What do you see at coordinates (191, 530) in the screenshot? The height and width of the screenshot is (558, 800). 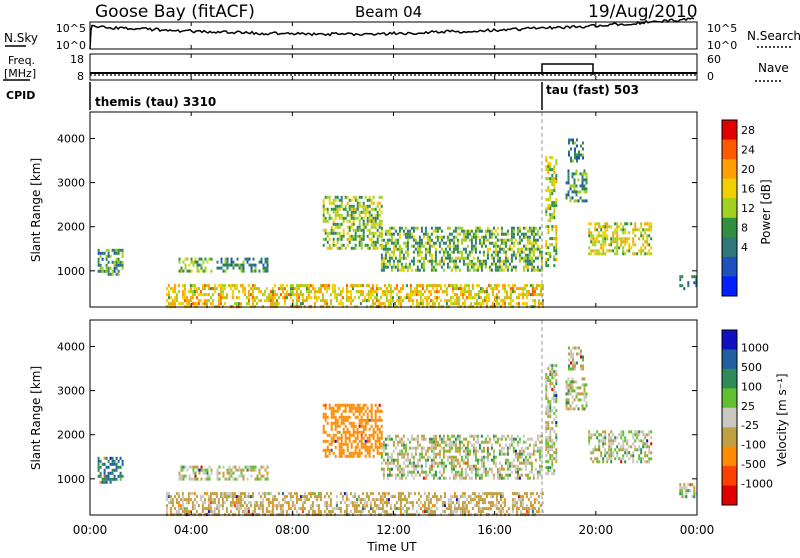 I see `x-tick-label: 04:00` at bounding box center [191, 530].